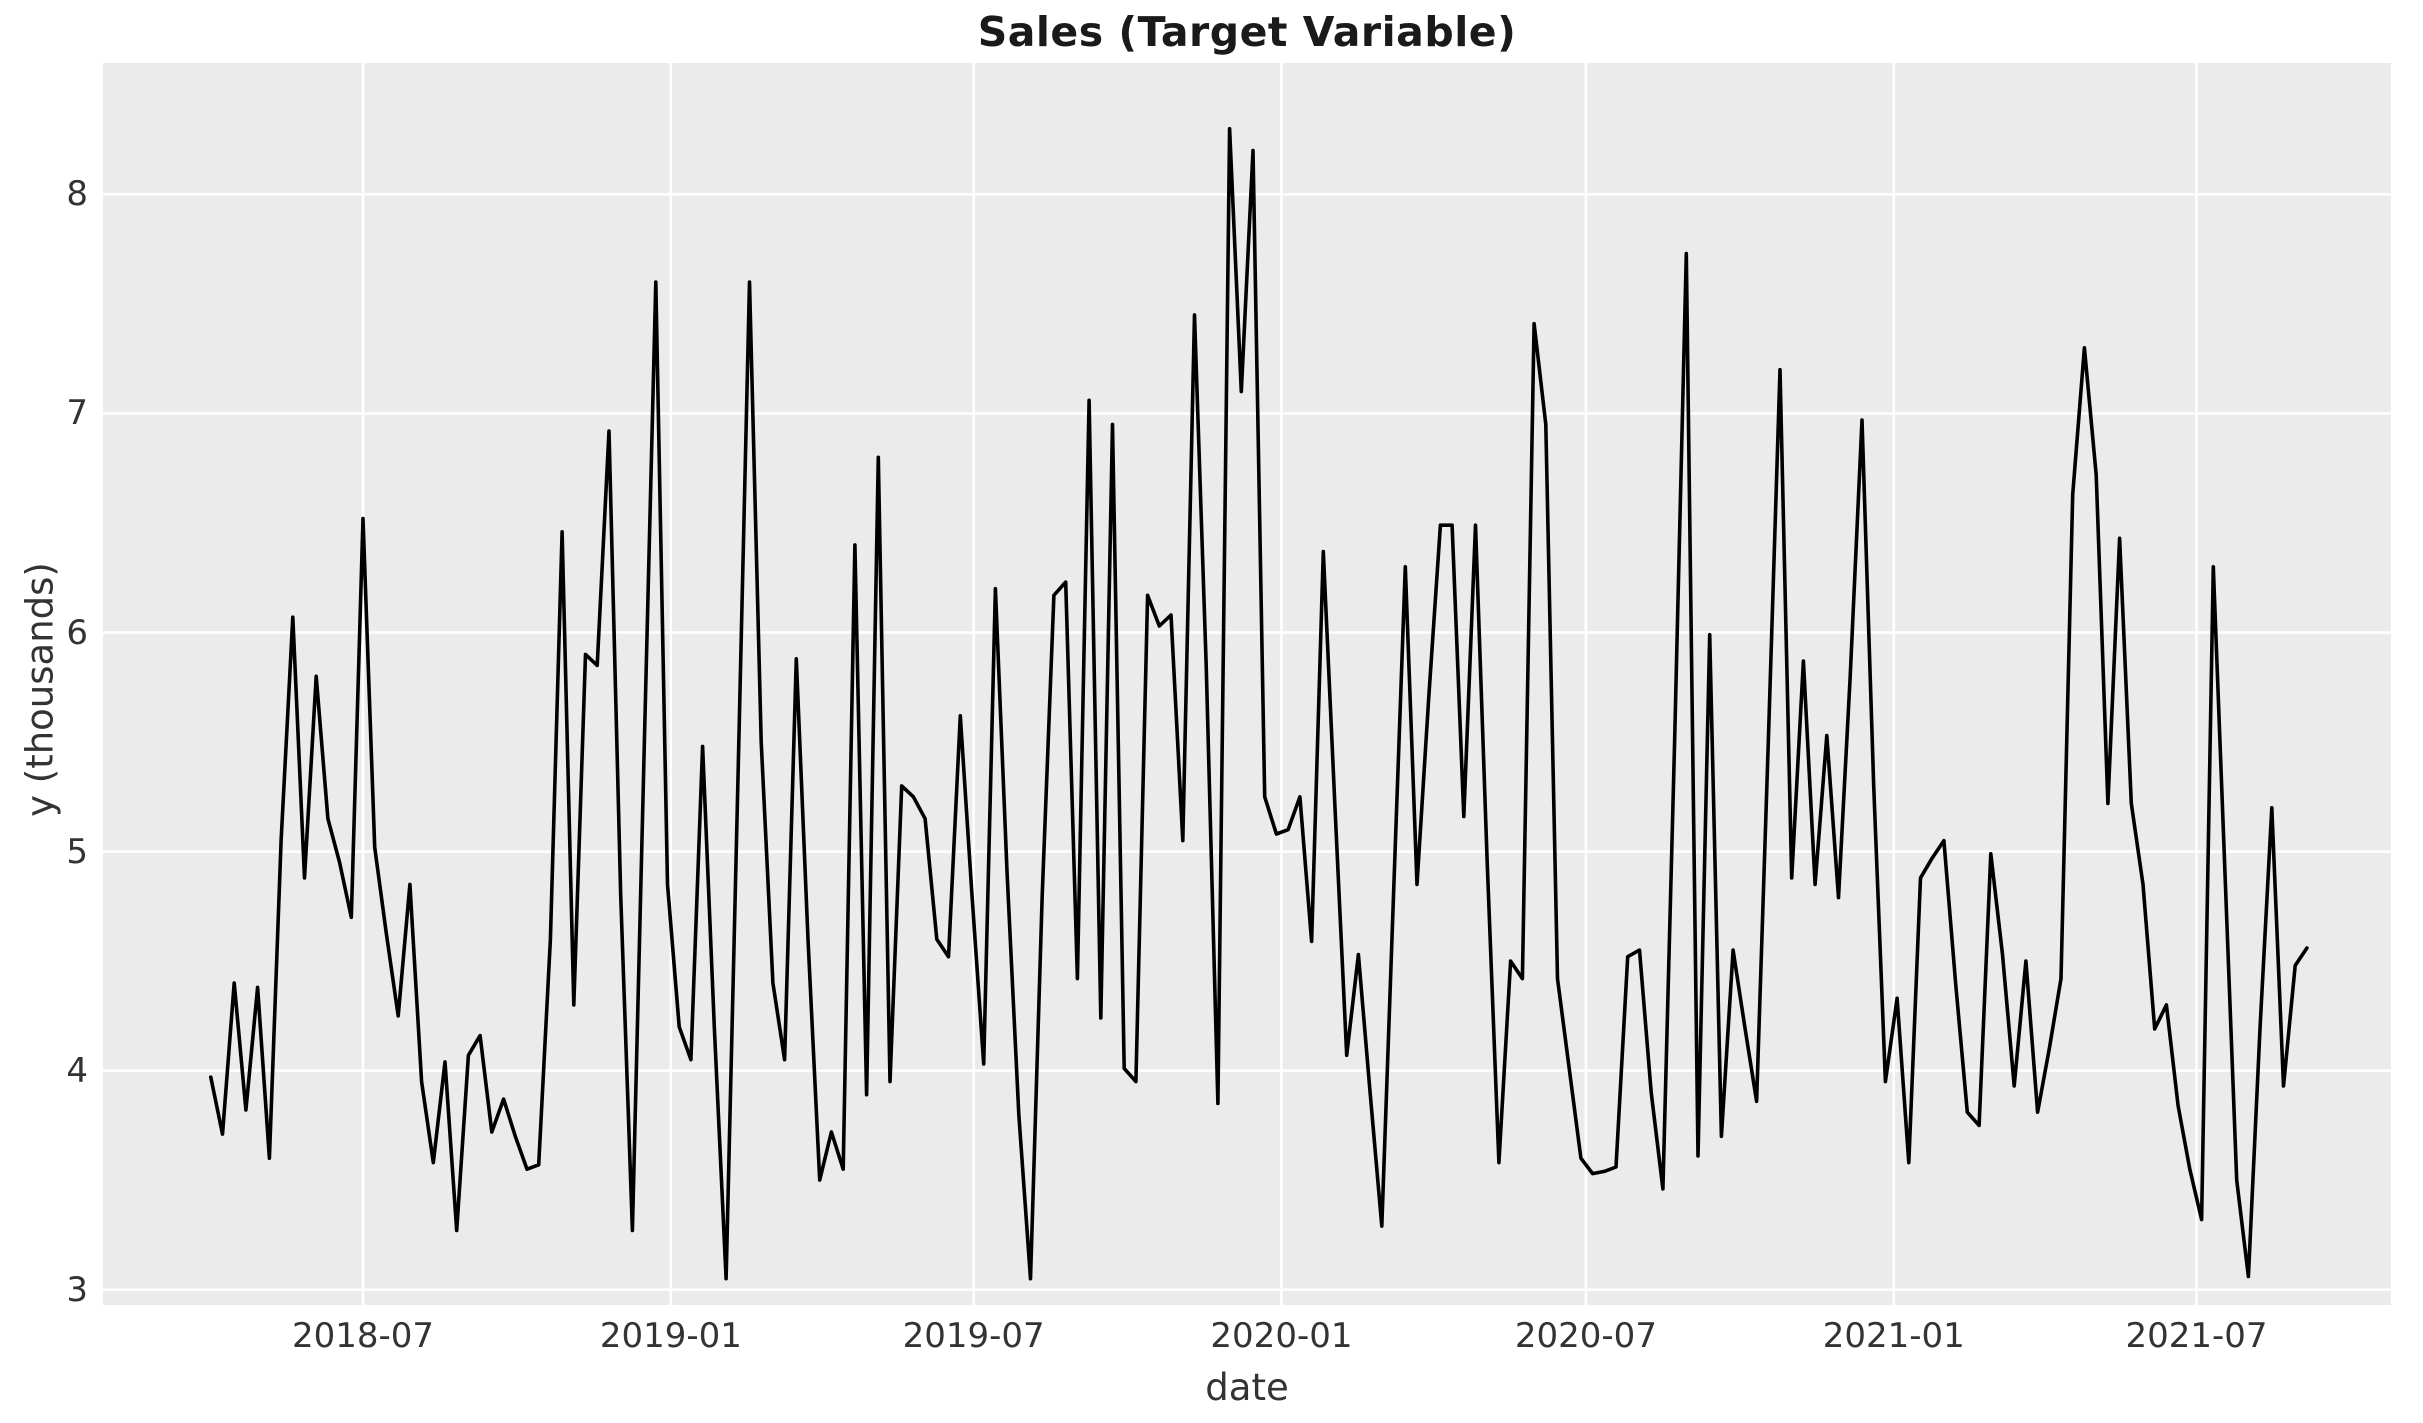 Image resolution: width=2423 pixels, height=1423 pixels. What do you see at coordinates (77, 1289) in the screenshot?
I see `y-tick-label: 3` at bounding box center [77, 1289].